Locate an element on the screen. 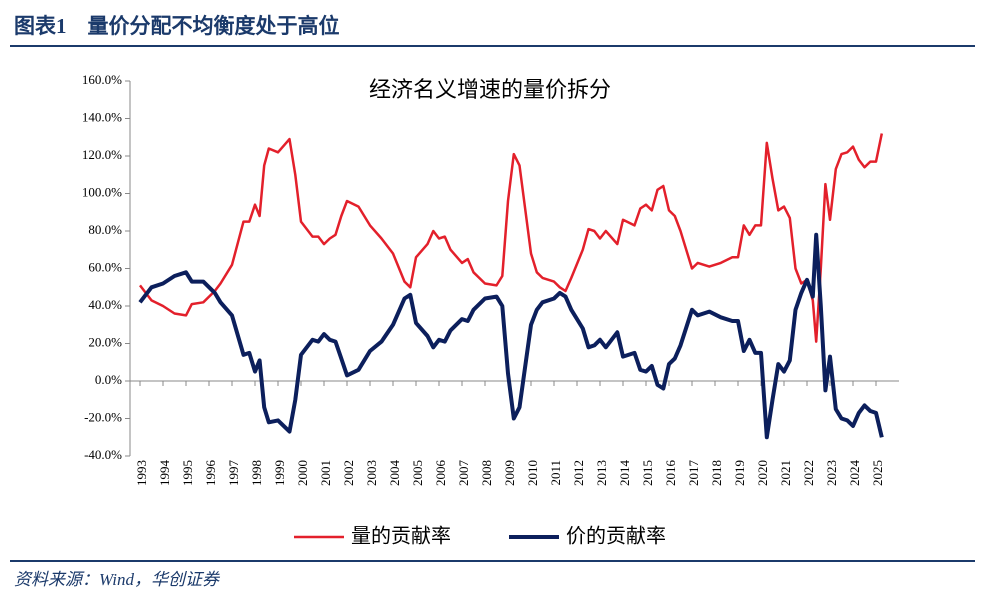  x-tick-label: 2011 is located at coordinates (555, 473).